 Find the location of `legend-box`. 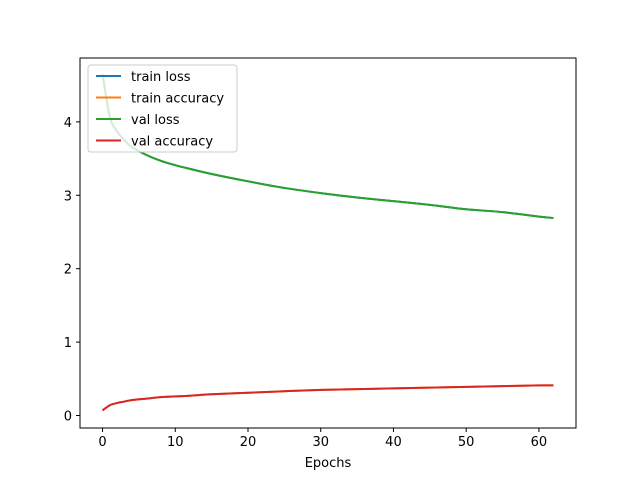

legend-box is located at coordinates (162, 108).